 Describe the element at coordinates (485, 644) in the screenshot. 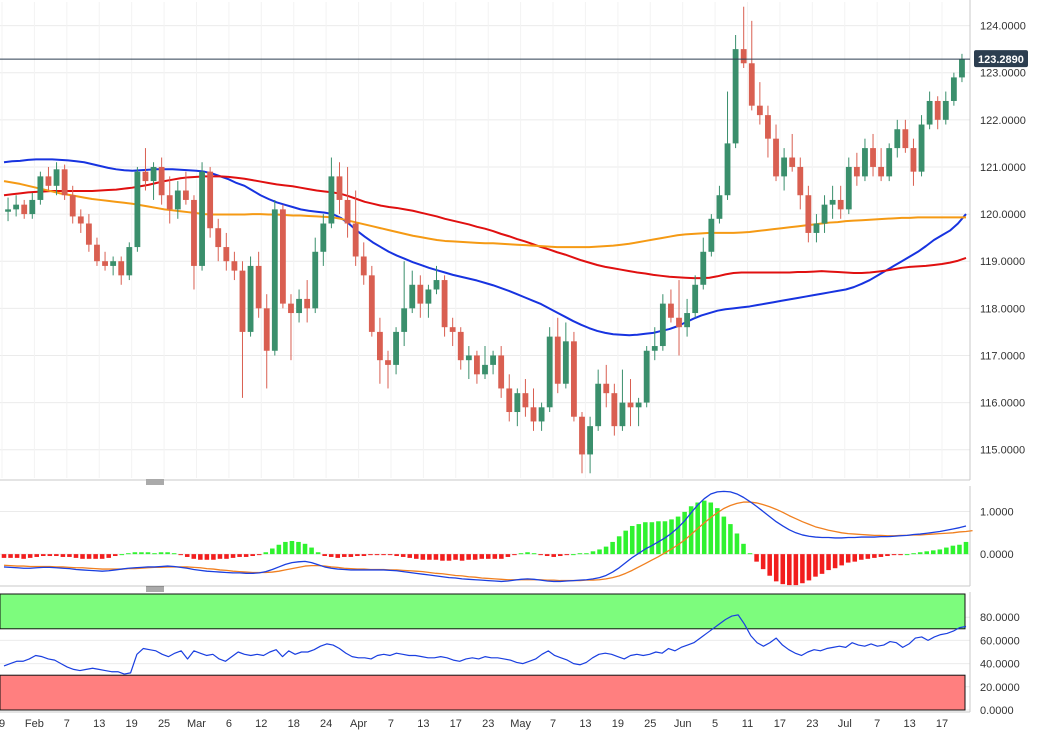

I see `rsi-line` at that location.